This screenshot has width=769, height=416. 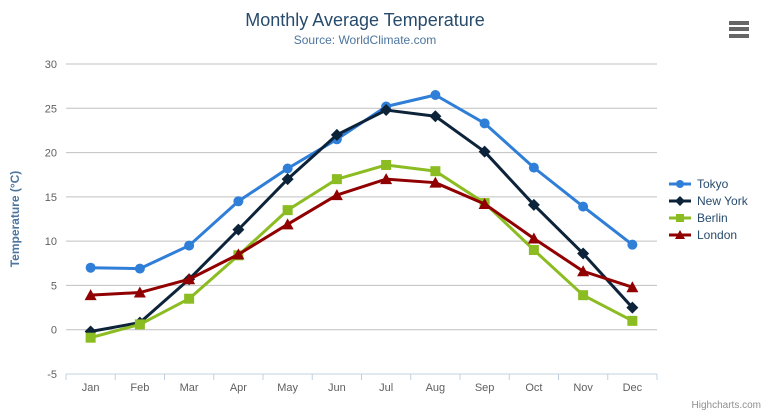 What do you see at coordinates (435, 182) in the screenshot?
I see `data-point-london-aug` at bounding box center [435, 182].